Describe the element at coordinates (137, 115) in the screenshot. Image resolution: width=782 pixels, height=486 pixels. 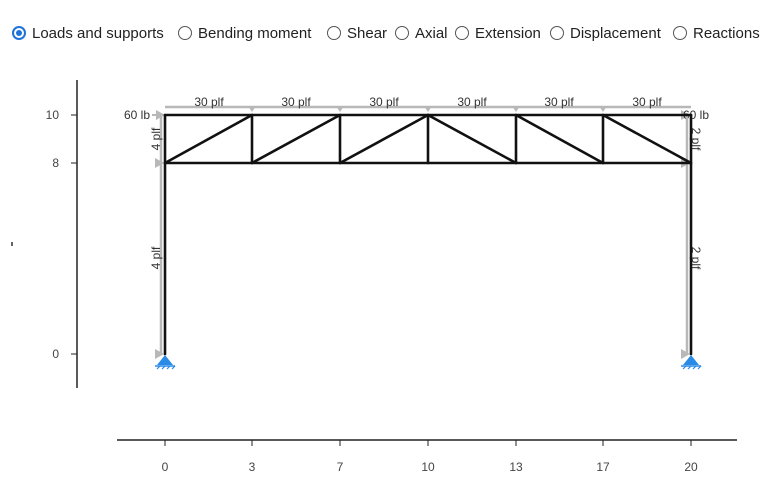
I see `left-point-load-label: 60 lb` at that location.